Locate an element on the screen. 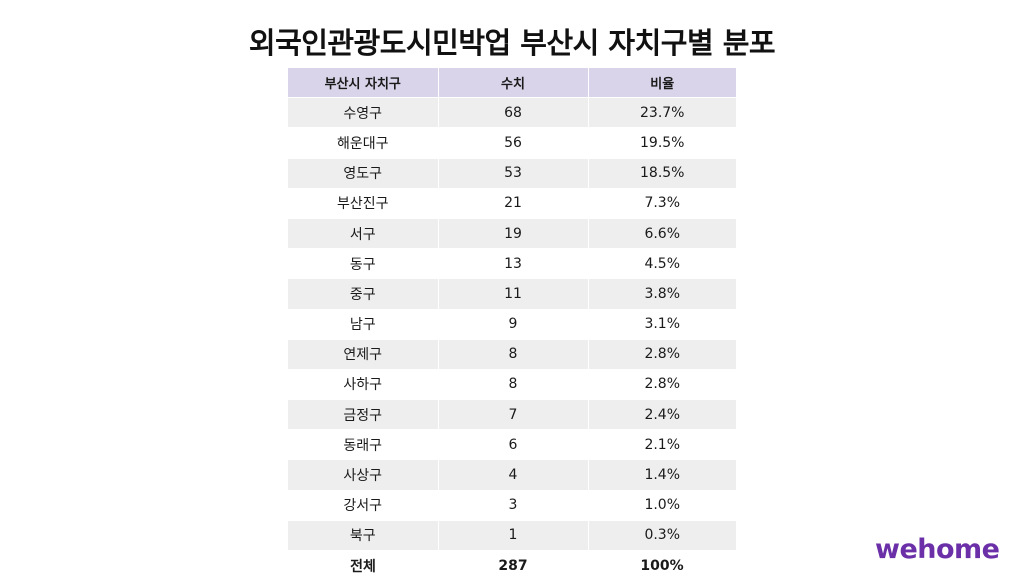 This screenshot has height=576, width=1024. total-ratio: 100% is located at coordinates (662, 563).